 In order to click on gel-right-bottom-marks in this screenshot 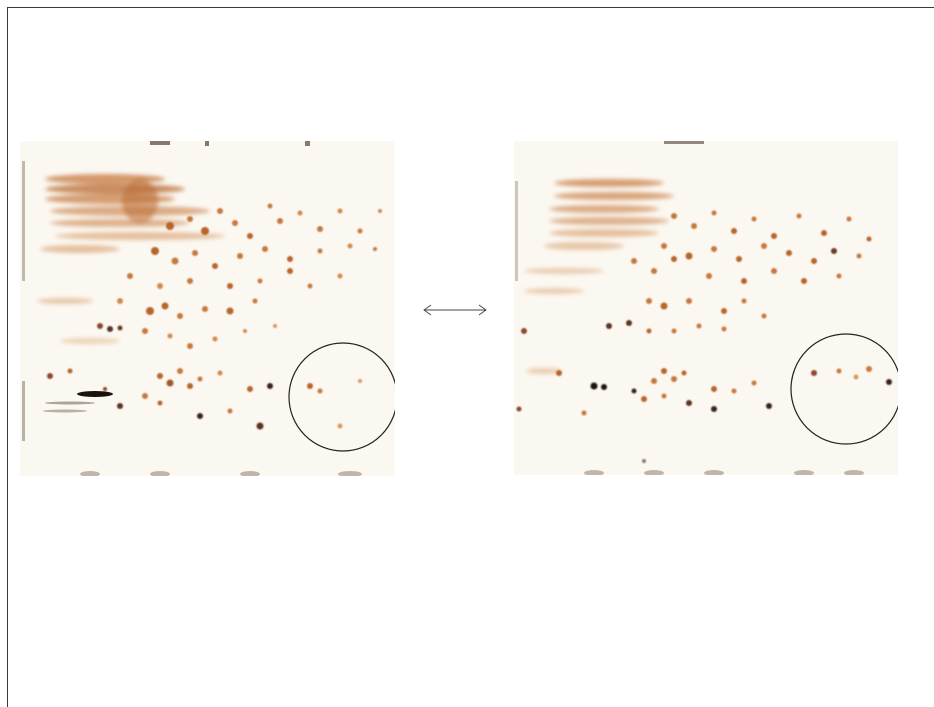, I will do `click(724, 472)`.